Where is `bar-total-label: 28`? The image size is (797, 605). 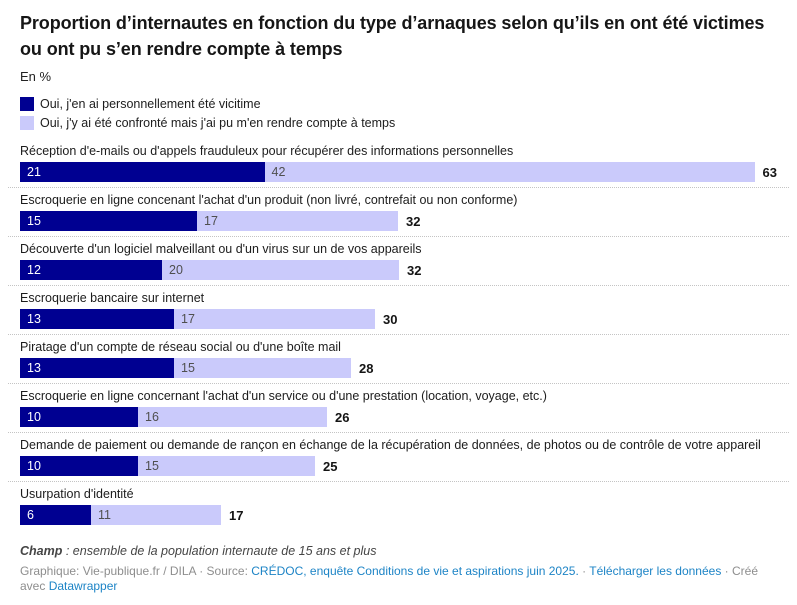 bar-total-label: 28 is located at coordinates (366, 368).